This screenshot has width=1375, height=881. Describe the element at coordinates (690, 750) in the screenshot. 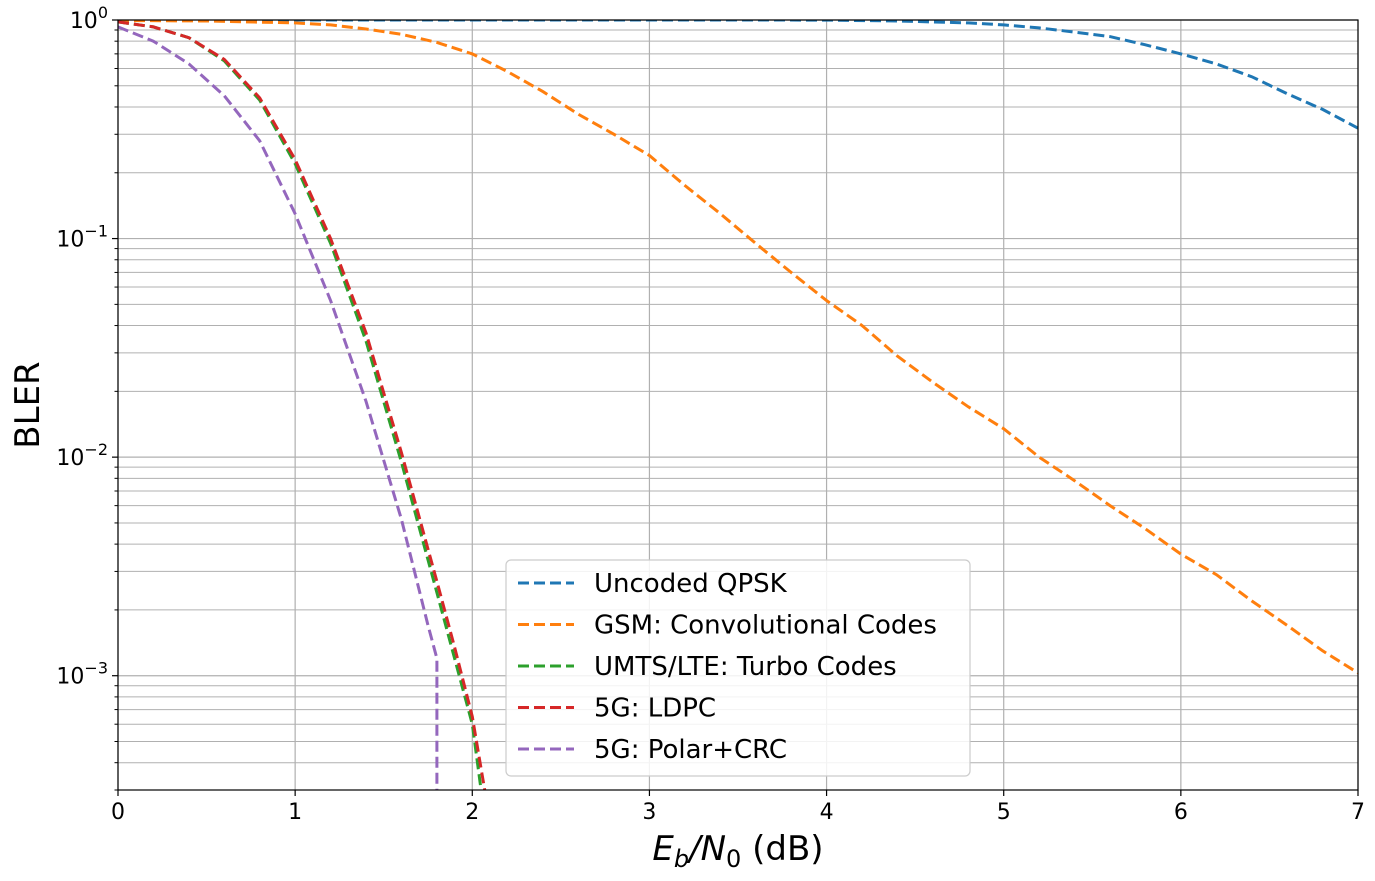

I see `legend-label: 5G: Polar+CRC` at that location.